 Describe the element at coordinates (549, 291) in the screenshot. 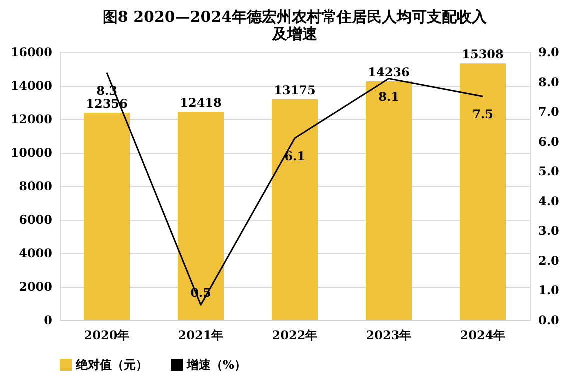

I see `y2-tick-label: 1.0` at that location.